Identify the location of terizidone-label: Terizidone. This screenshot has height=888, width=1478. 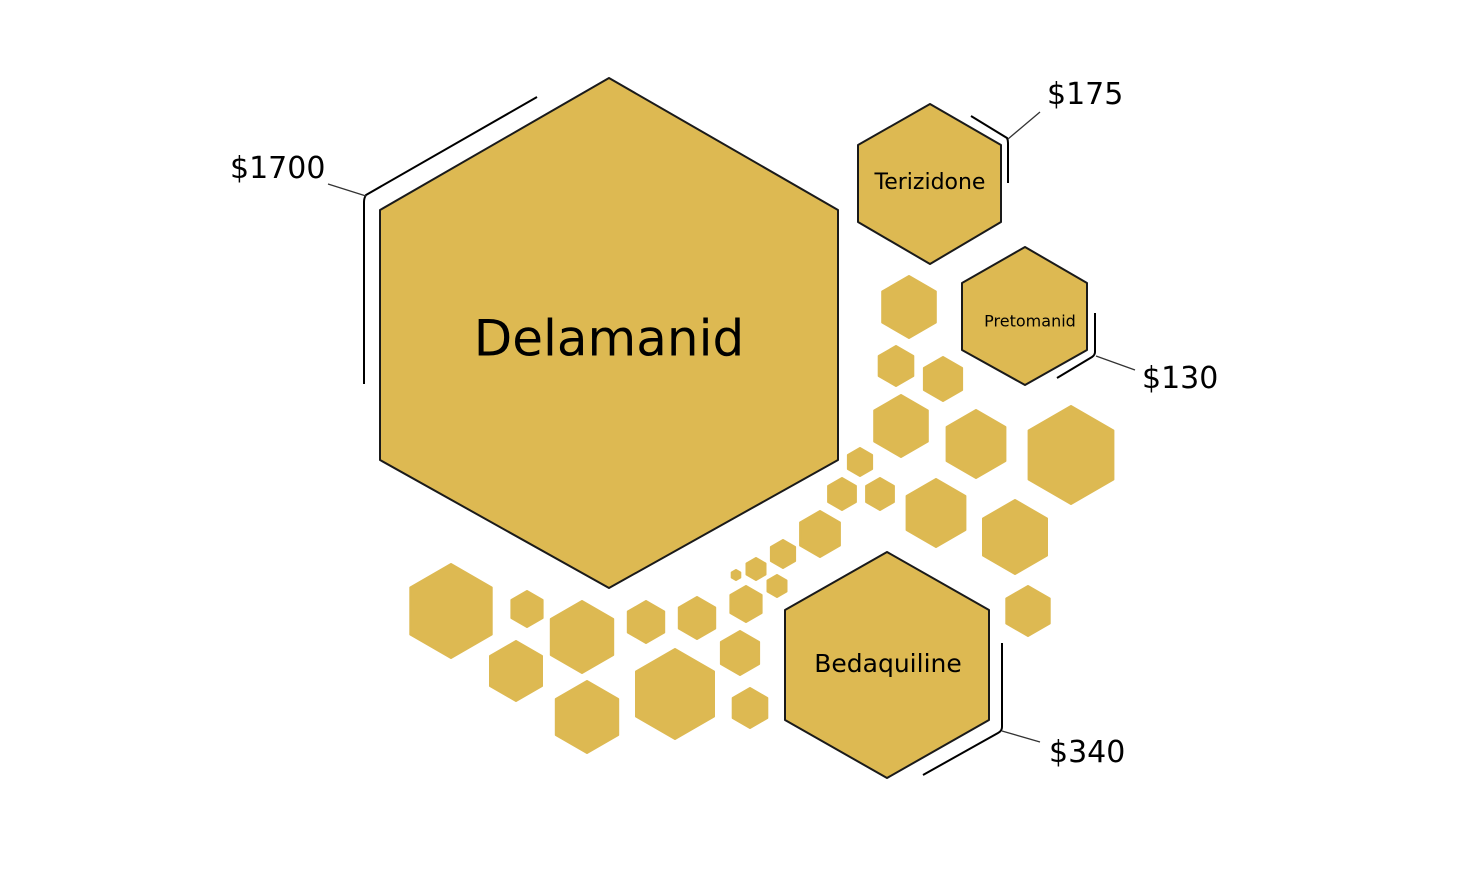
(930, 182).